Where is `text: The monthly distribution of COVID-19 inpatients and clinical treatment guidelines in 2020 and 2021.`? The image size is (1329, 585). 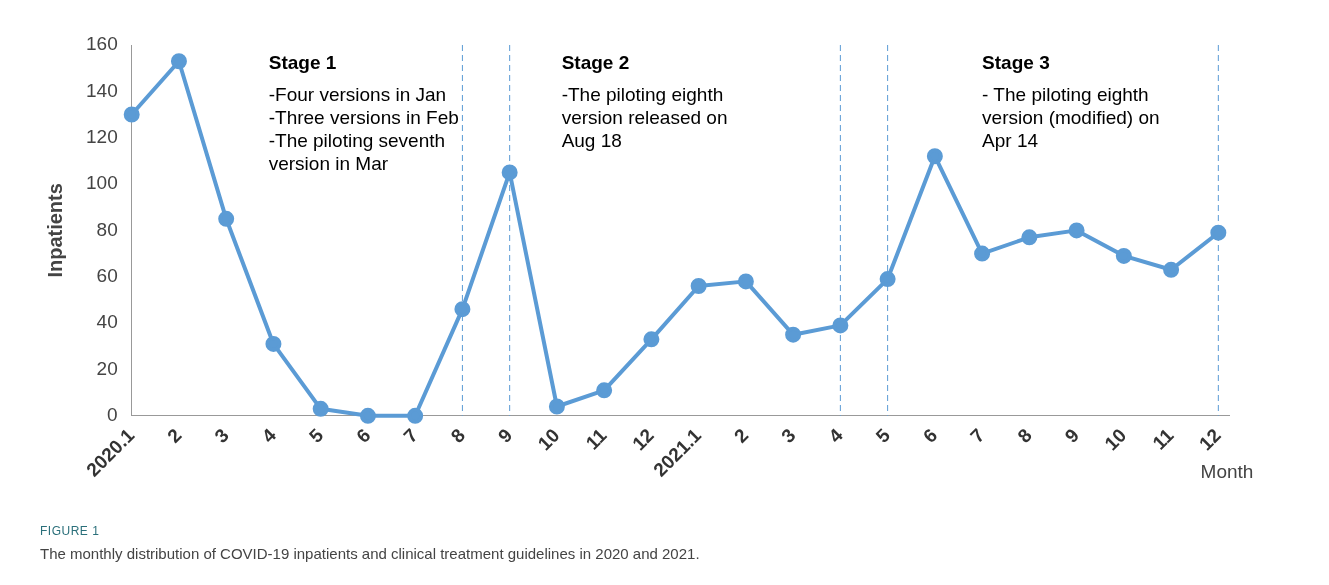 text: The monthly distribution of COVID-19 inpatients and clinical treatment guidelines in 2020 and 2021. is located at coordinates (370, 553).